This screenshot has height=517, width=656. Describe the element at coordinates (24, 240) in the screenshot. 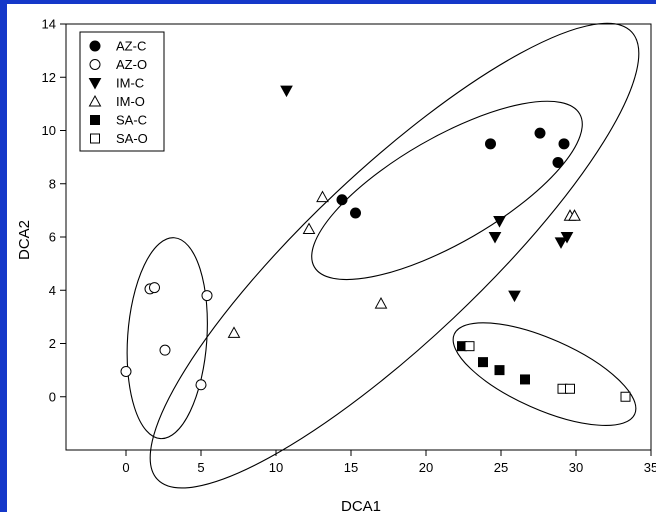

I see `y-axis-title: DCA2` at that location.